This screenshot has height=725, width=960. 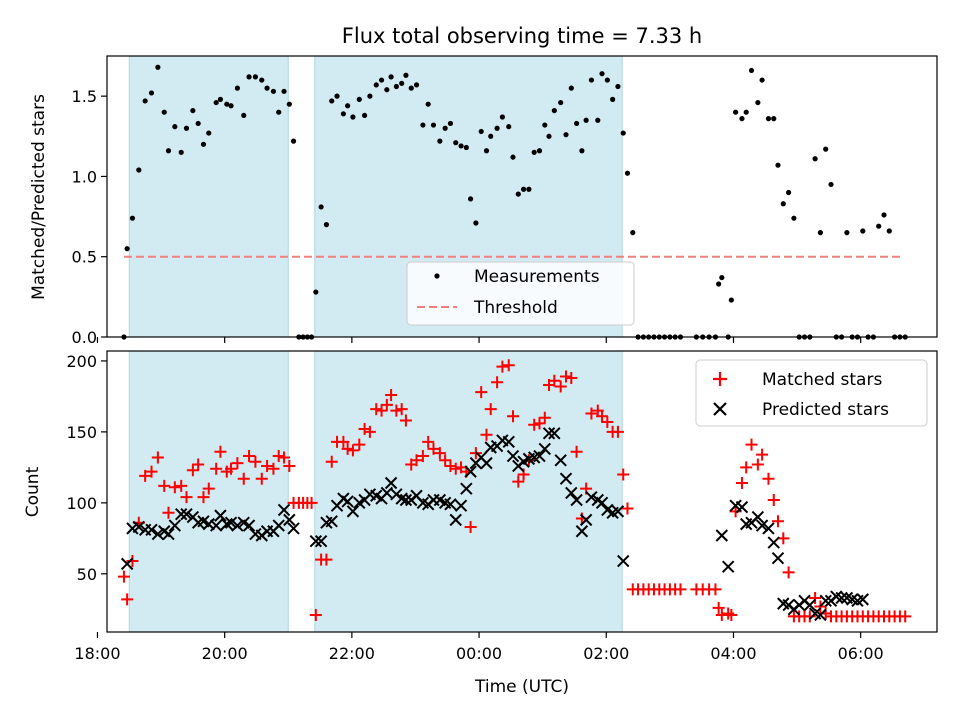 I want to click on x-tick-label-4: 02:00, so click(x=606, y=653).